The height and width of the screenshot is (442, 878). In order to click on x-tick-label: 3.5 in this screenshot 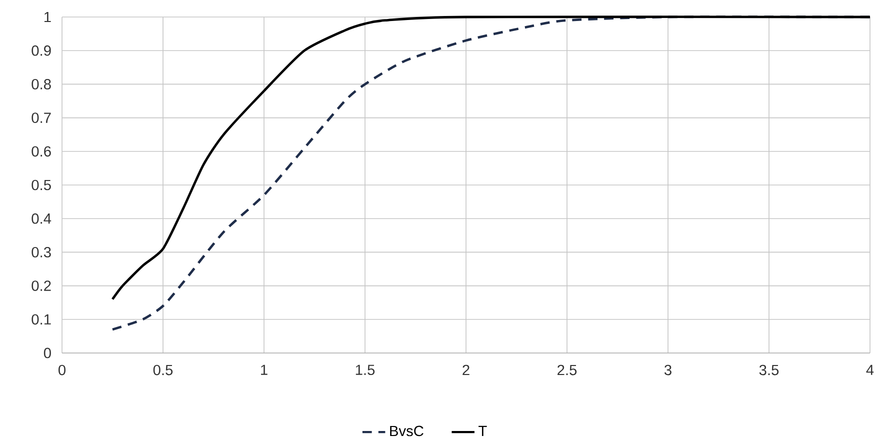, I will do `click(769, 370)`.